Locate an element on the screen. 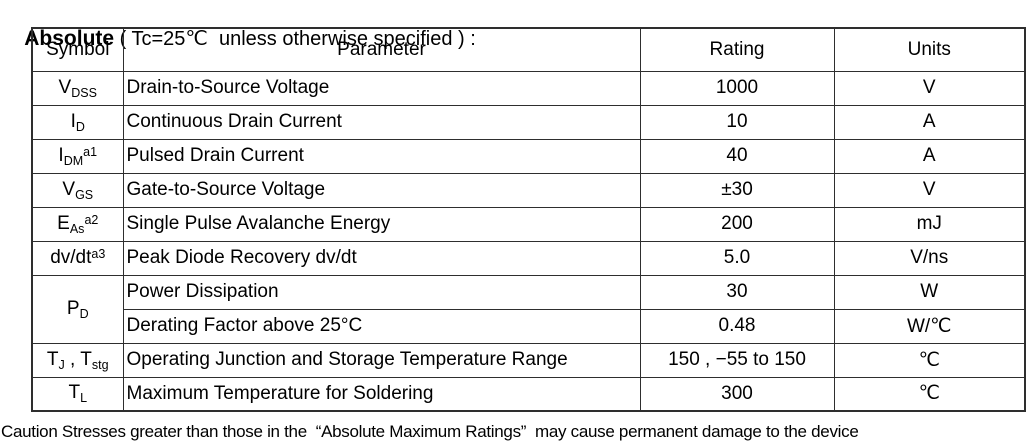 The image size is (1029, 447). column-header-units: Units is located at coordinates (929, 49).